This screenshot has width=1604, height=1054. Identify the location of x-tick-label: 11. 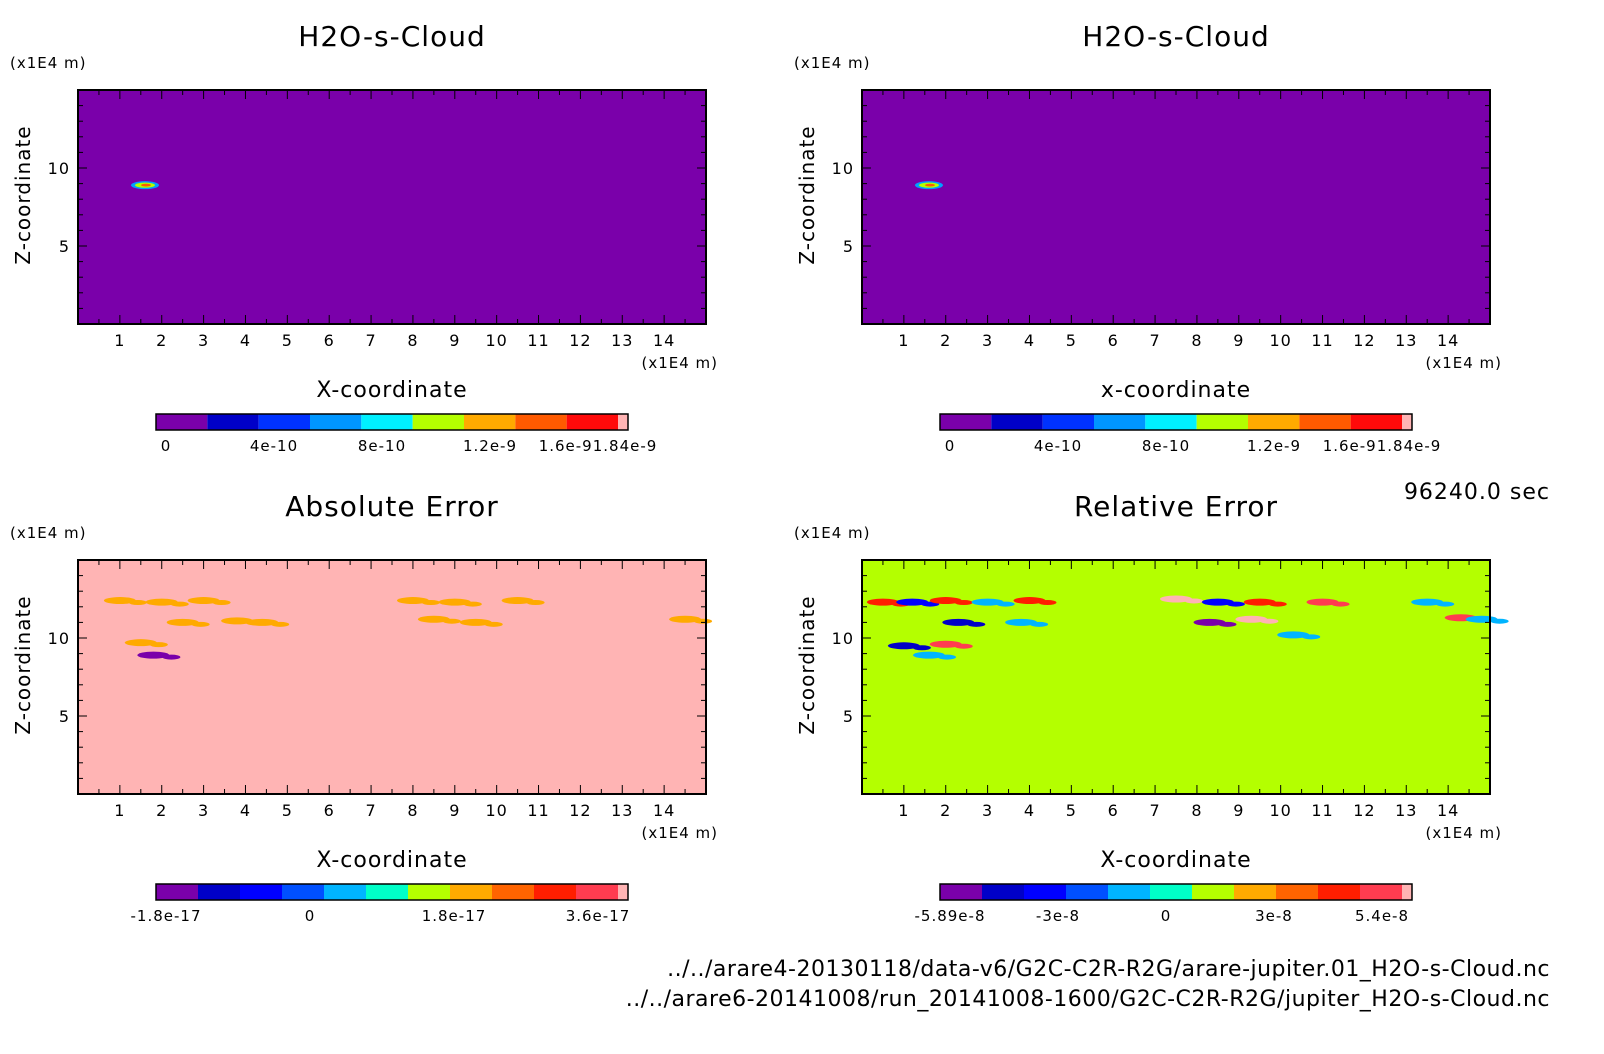
(1322, 340).